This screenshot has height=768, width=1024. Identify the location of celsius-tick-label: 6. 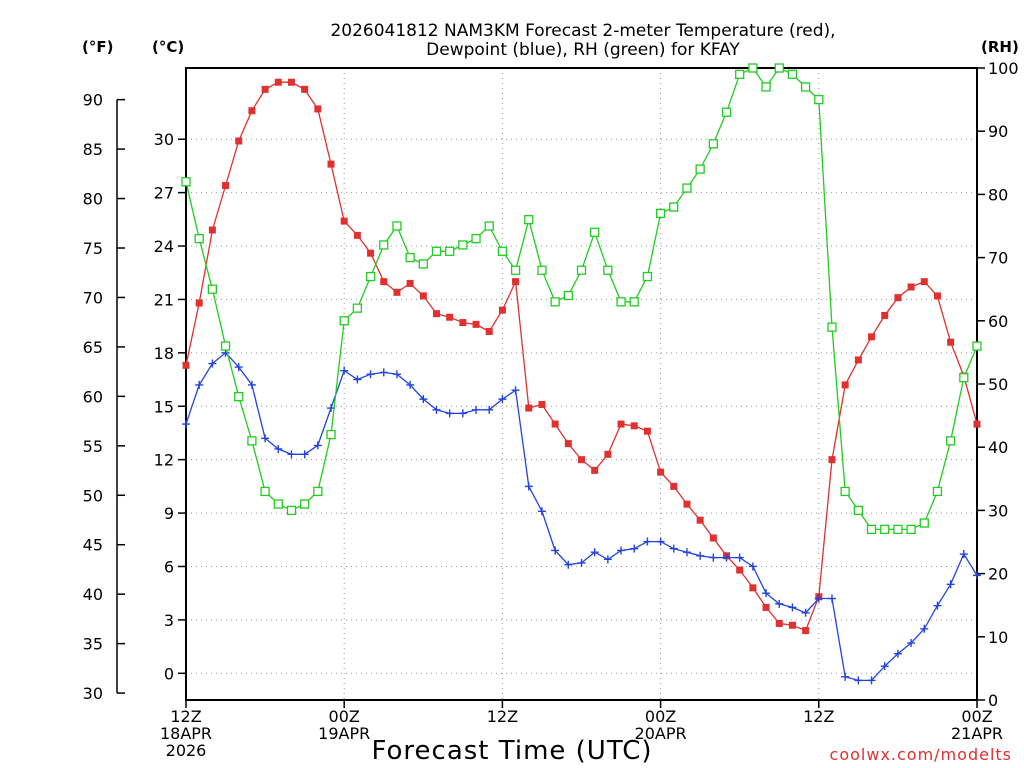
(169, 566).